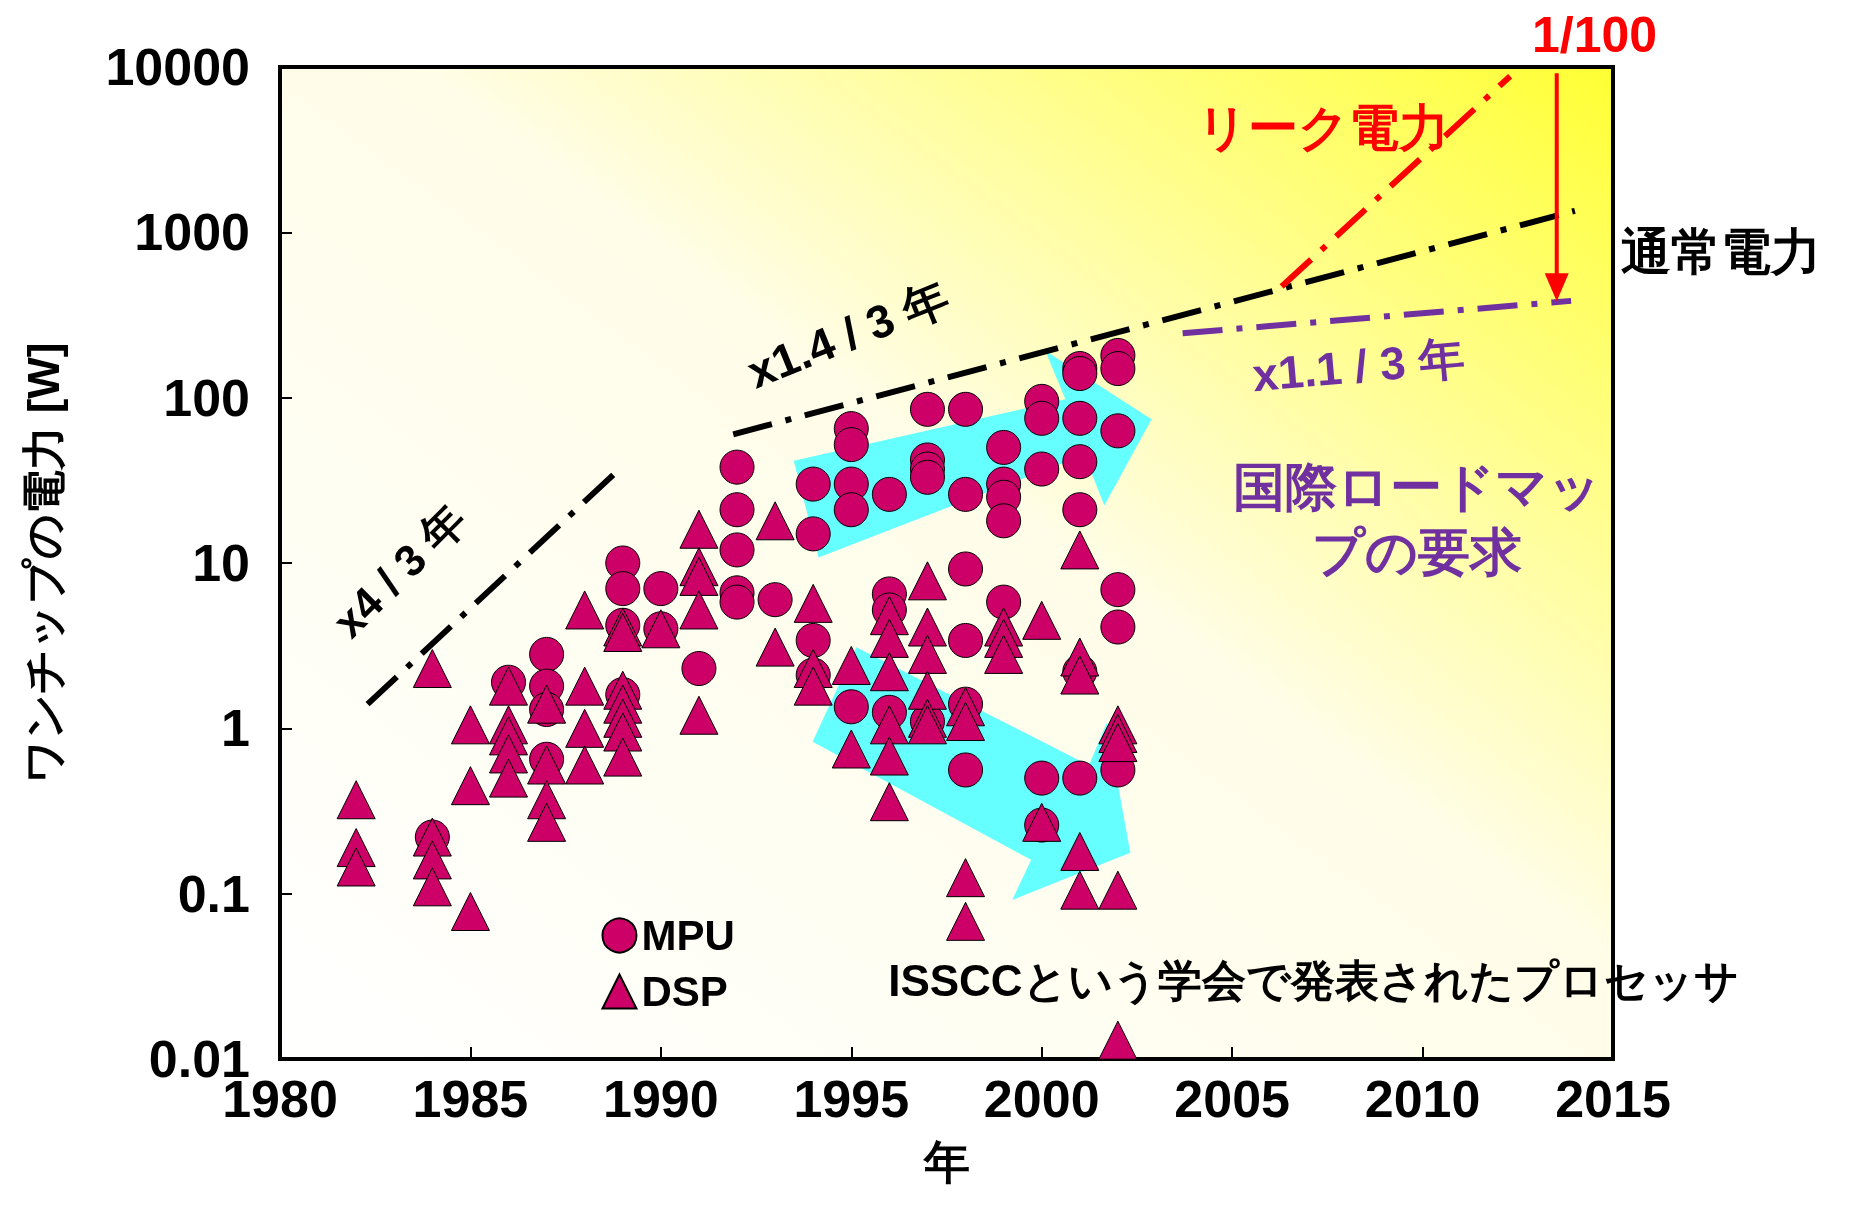 The image size is (1852, 1209). What do you see at coordinates (945, 1162) in the screenshot?
I see `x-axis-title: 年` at bounding box center [945, 1162].